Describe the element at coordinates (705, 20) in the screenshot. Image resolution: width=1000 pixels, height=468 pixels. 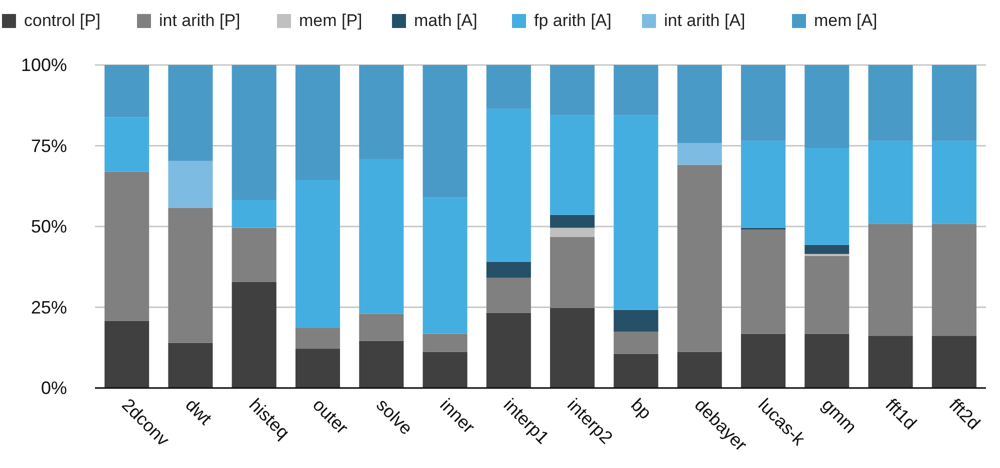
I see `legend-label: int arith [A]` at that location.